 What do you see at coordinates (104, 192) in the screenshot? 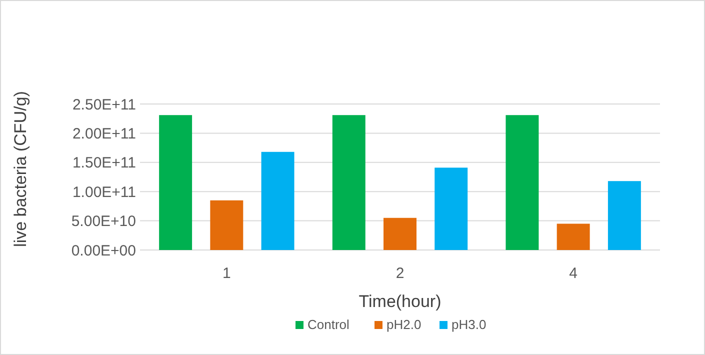
I see `y-tick-label: 1.00E+11` at bounding box center [104, 192].